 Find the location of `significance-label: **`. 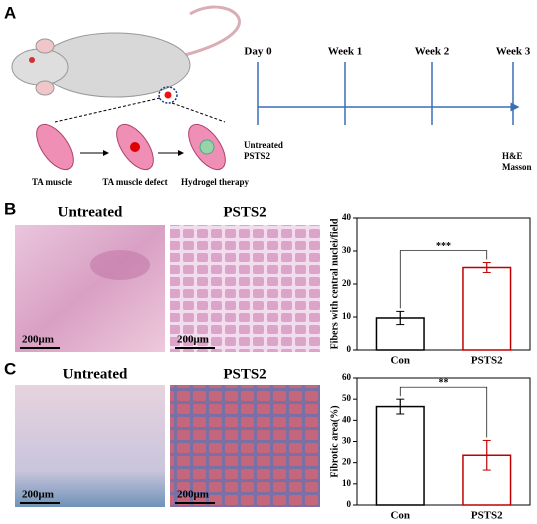

significance-label: ** is located at coordinates (444, 382).